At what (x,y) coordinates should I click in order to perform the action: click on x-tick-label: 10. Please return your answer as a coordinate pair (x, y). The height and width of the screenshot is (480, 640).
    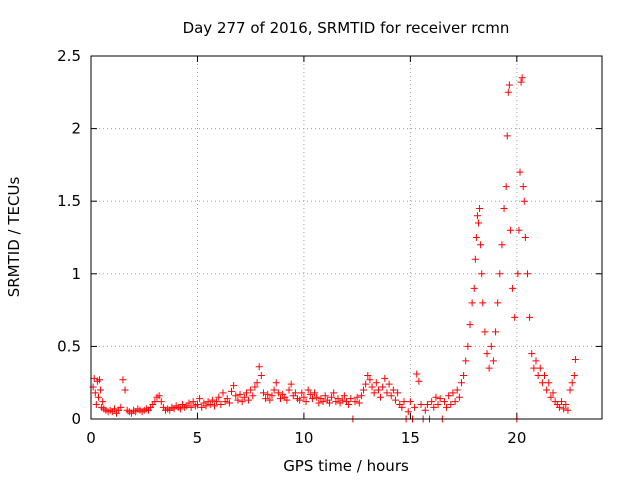
    Looking at the image, I should click on (303, 438).